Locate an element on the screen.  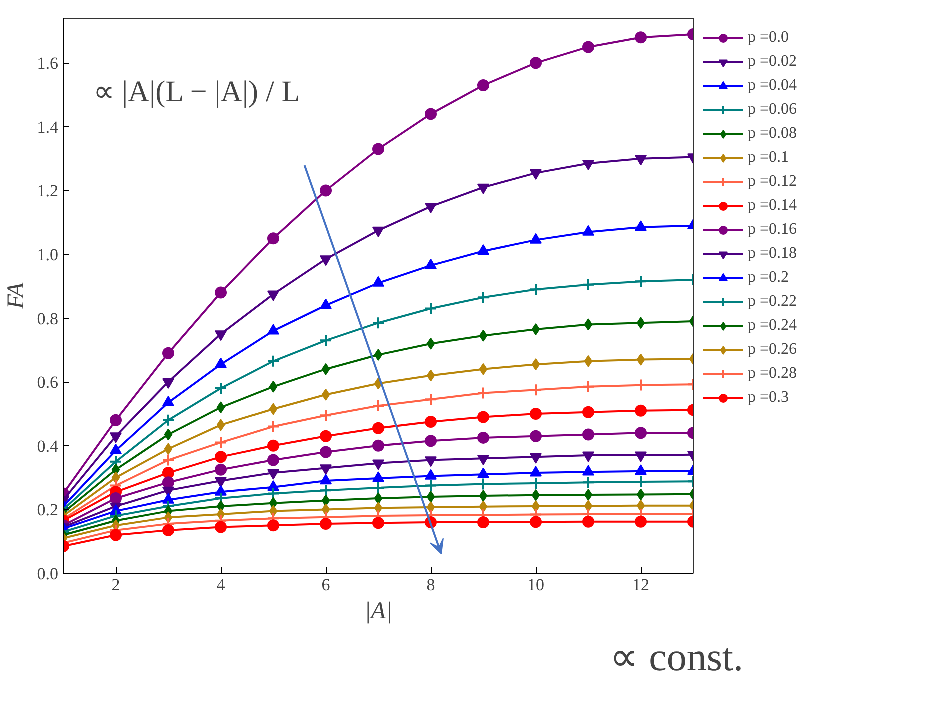
x-tick-label: 12 is located at coordinates (641, 585).